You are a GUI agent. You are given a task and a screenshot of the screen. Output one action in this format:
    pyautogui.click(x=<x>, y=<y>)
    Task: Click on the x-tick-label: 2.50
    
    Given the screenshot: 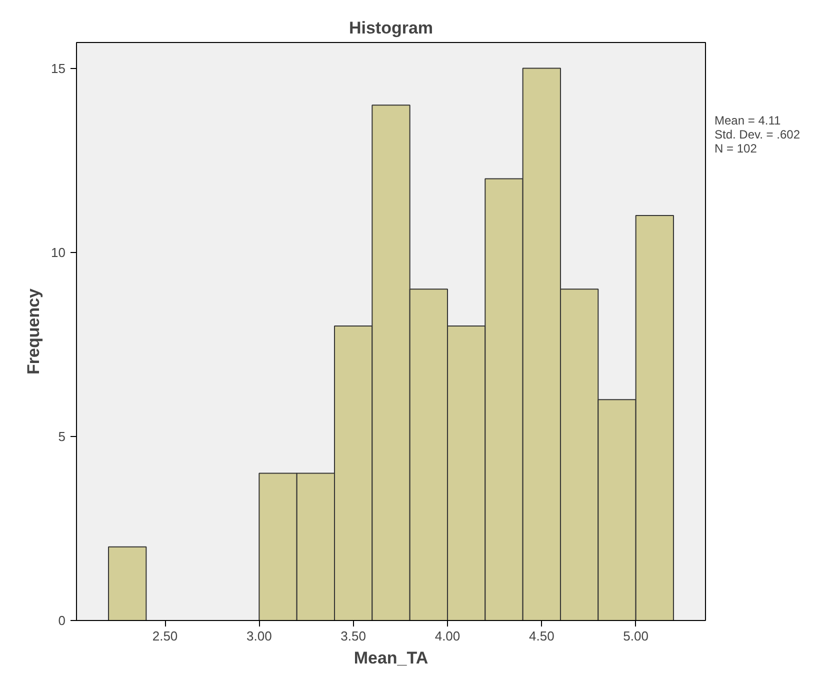 What is the action you would take?
    pyautogui.click(x=165, y=636)
    